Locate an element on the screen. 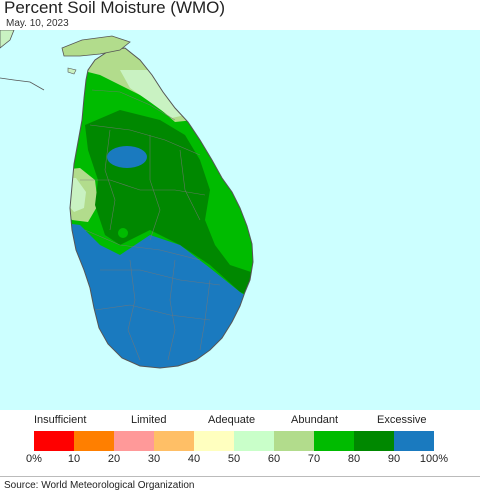 The image size is (480, 495). legend-tick-5: 50 is located at coordinates (234, 459).